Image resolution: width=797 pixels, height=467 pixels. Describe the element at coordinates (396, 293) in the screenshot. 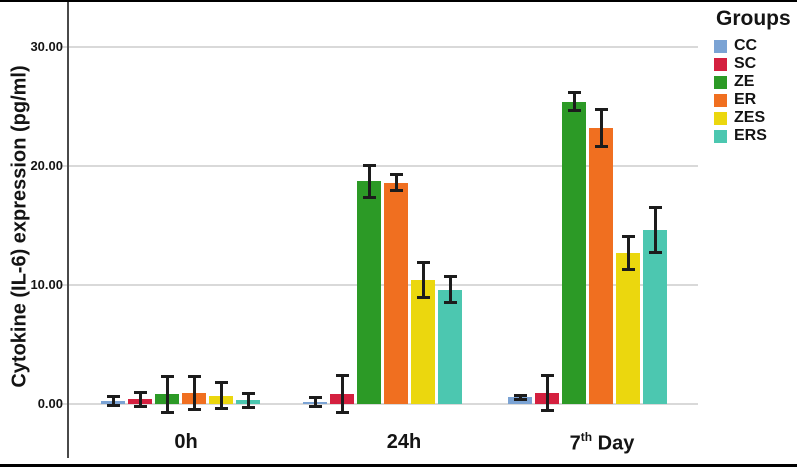

I see `bar-ER-24h` at that location.